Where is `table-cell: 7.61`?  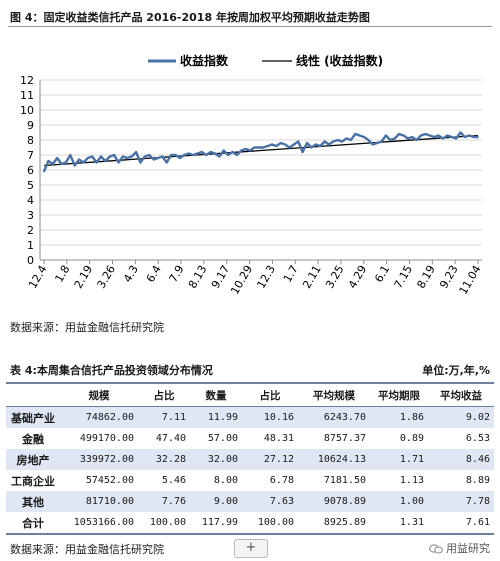 table-cell: 7.61 is located at coordinates (461, 523).